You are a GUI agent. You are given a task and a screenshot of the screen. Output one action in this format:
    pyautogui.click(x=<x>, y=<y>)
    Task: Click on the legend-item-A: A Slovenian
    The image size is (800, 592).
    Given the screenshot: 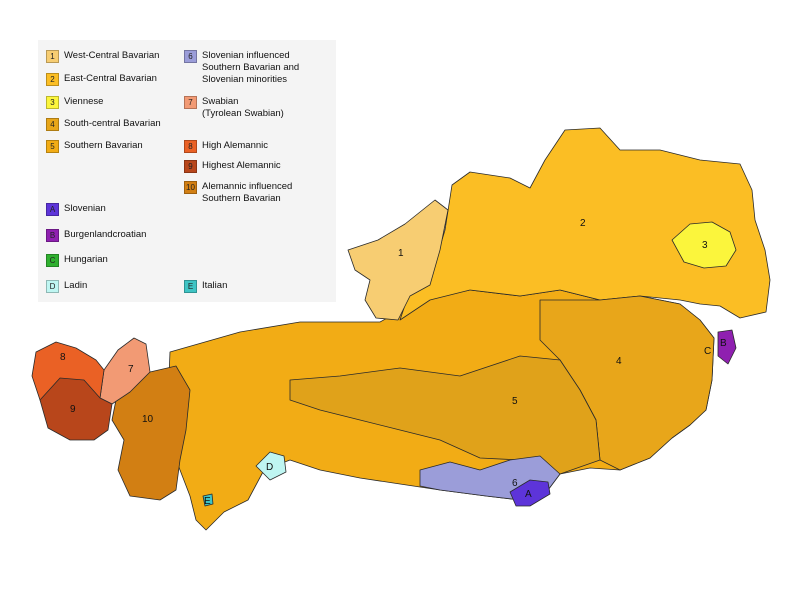 What is the action you would take?
    pyautogui.click(x=76, y=209)
    